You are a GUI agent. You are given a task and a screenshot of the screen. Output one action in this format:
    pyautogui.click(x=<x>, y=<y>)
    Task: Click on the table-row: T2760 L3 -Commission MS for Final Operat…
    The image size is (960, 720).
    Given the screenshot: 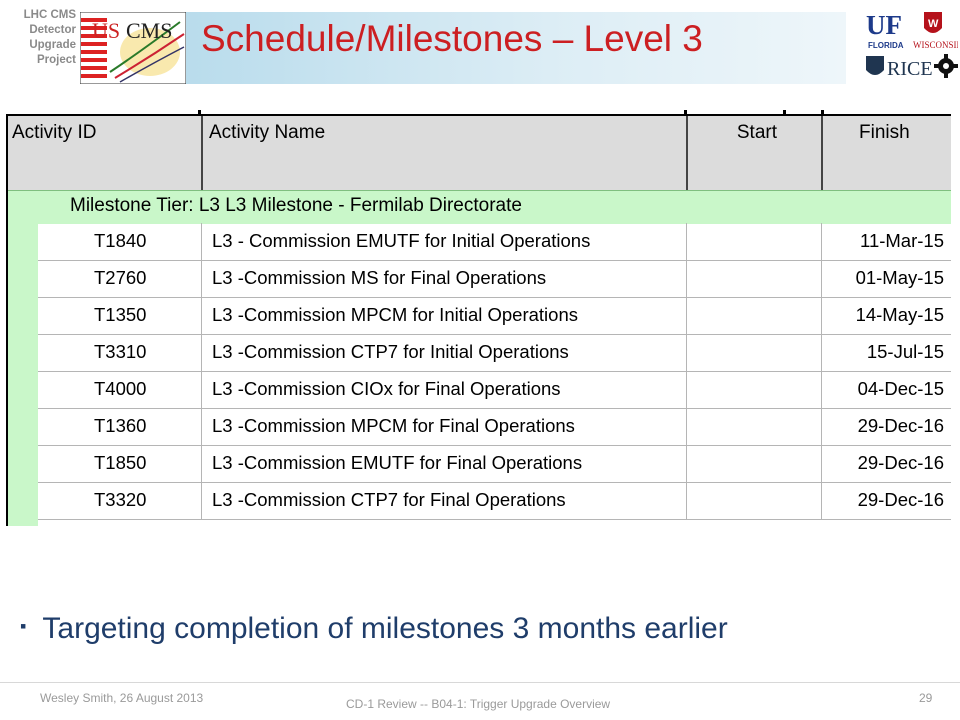 What is the action you would take?
    pyautogui.click(x=494, y=279)
    